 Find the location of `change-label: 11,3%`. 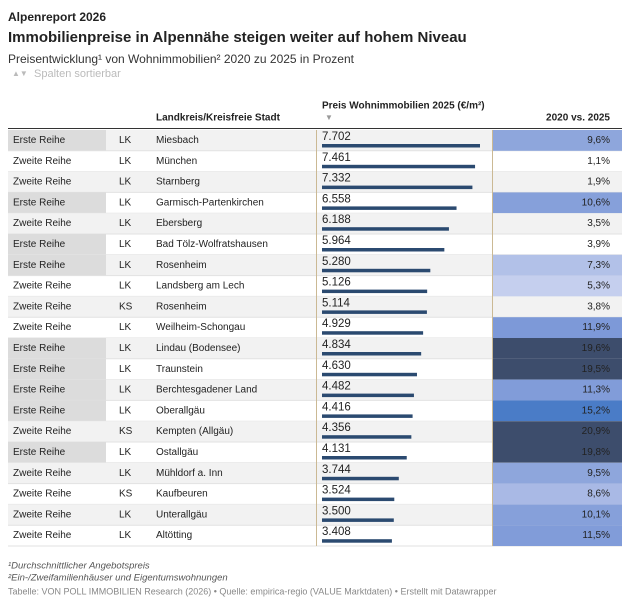

change-label: 11,3% is located at coordinates (596, 390).